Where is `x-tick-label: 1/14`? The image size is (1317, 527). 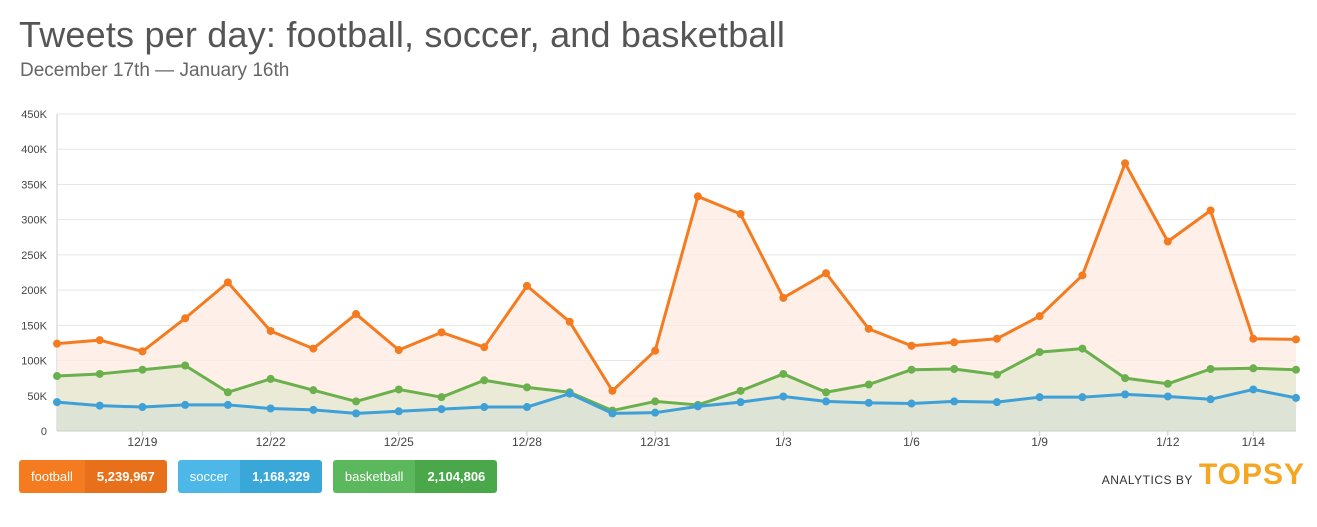
x-tick-label: 1/14 is located at coordinates (1254, 442).